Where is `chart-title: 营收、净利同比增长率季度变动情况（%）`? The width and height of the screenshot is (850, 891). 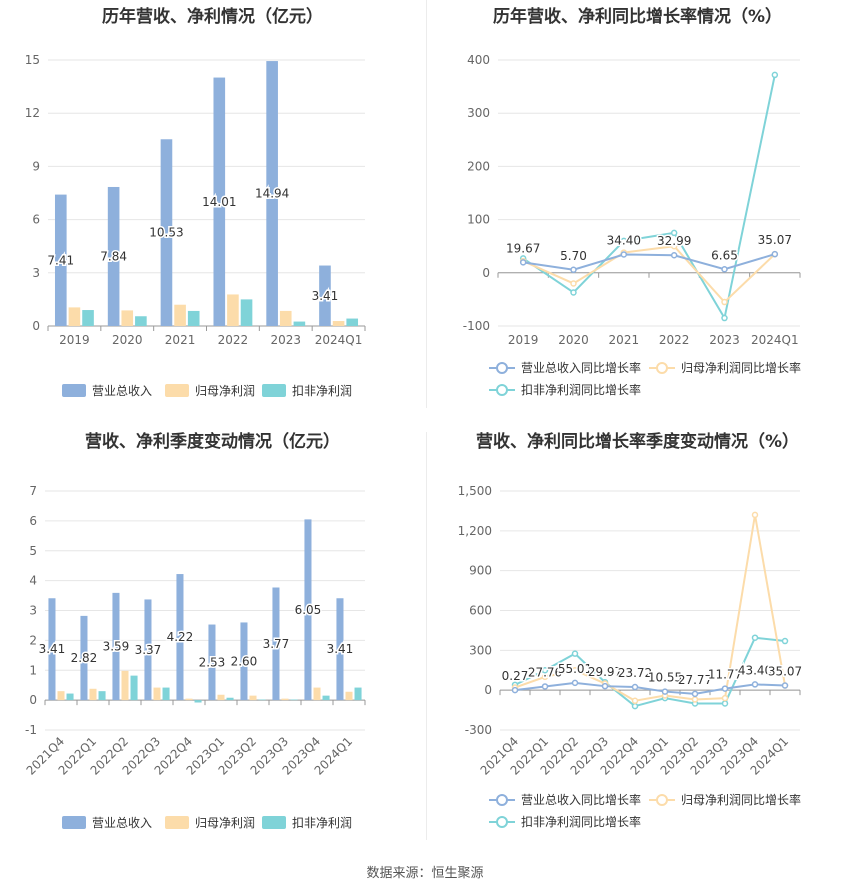
chart-title: 营收、净利同比增长率季度变动情况（%） is located at coordinates (637, 442).